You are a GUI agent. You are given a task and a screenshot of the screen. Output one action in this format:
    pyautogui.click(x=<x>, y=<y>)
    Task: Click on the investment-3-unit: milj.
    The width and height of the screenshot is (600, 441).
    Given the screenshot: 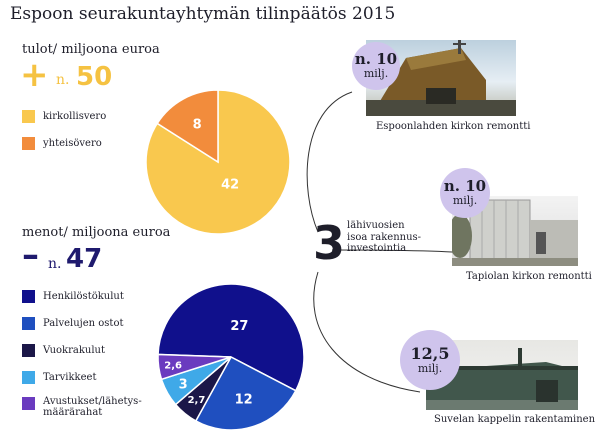 What is the action you would take?
    pyautogui.click(x=430, y=368)
    